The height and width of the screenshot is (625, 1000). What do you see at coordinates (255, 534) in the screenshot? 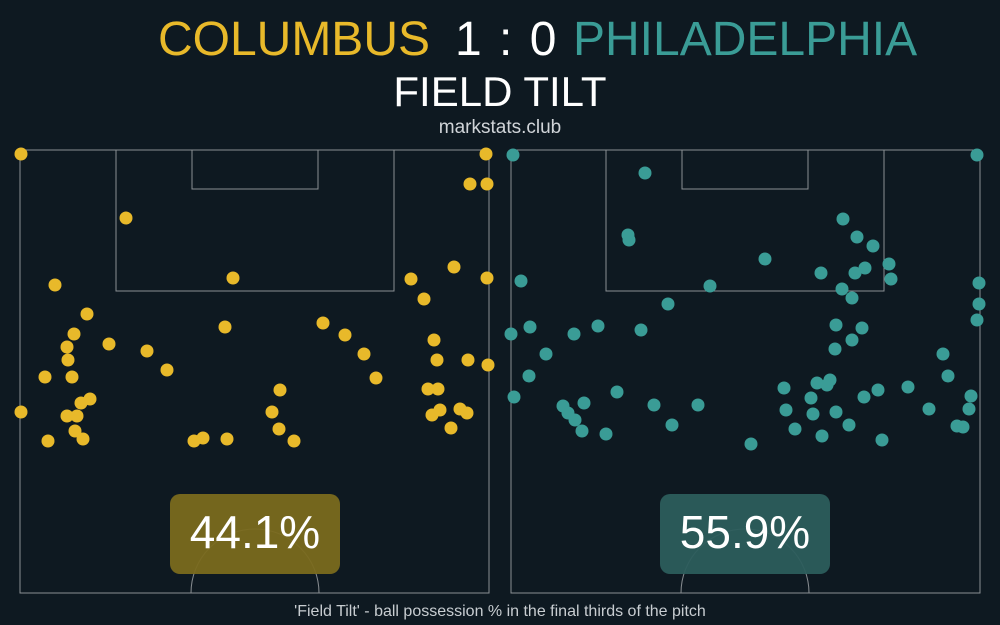
I see `home-tilt-badge` at bounding box center [255, 534].